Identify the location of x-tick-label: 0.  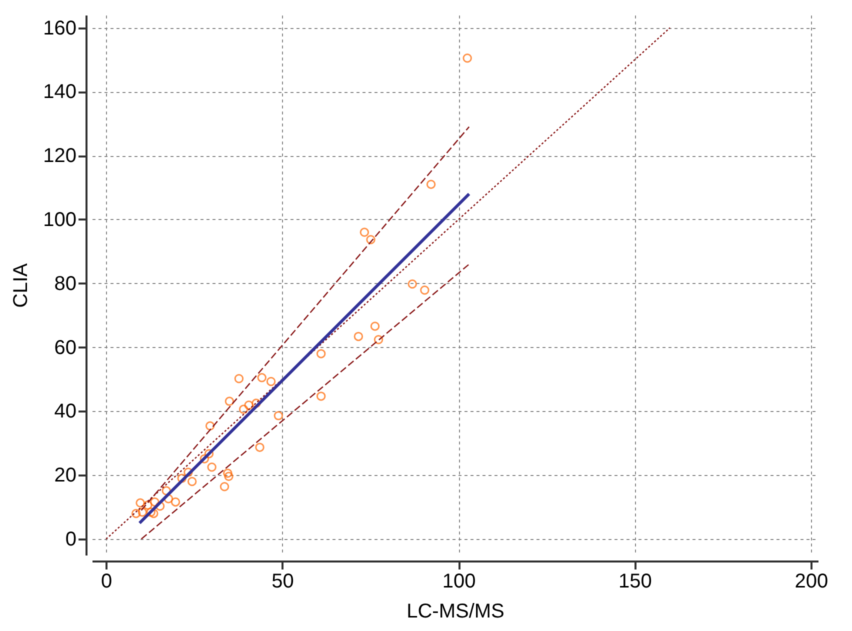
(106, 581).